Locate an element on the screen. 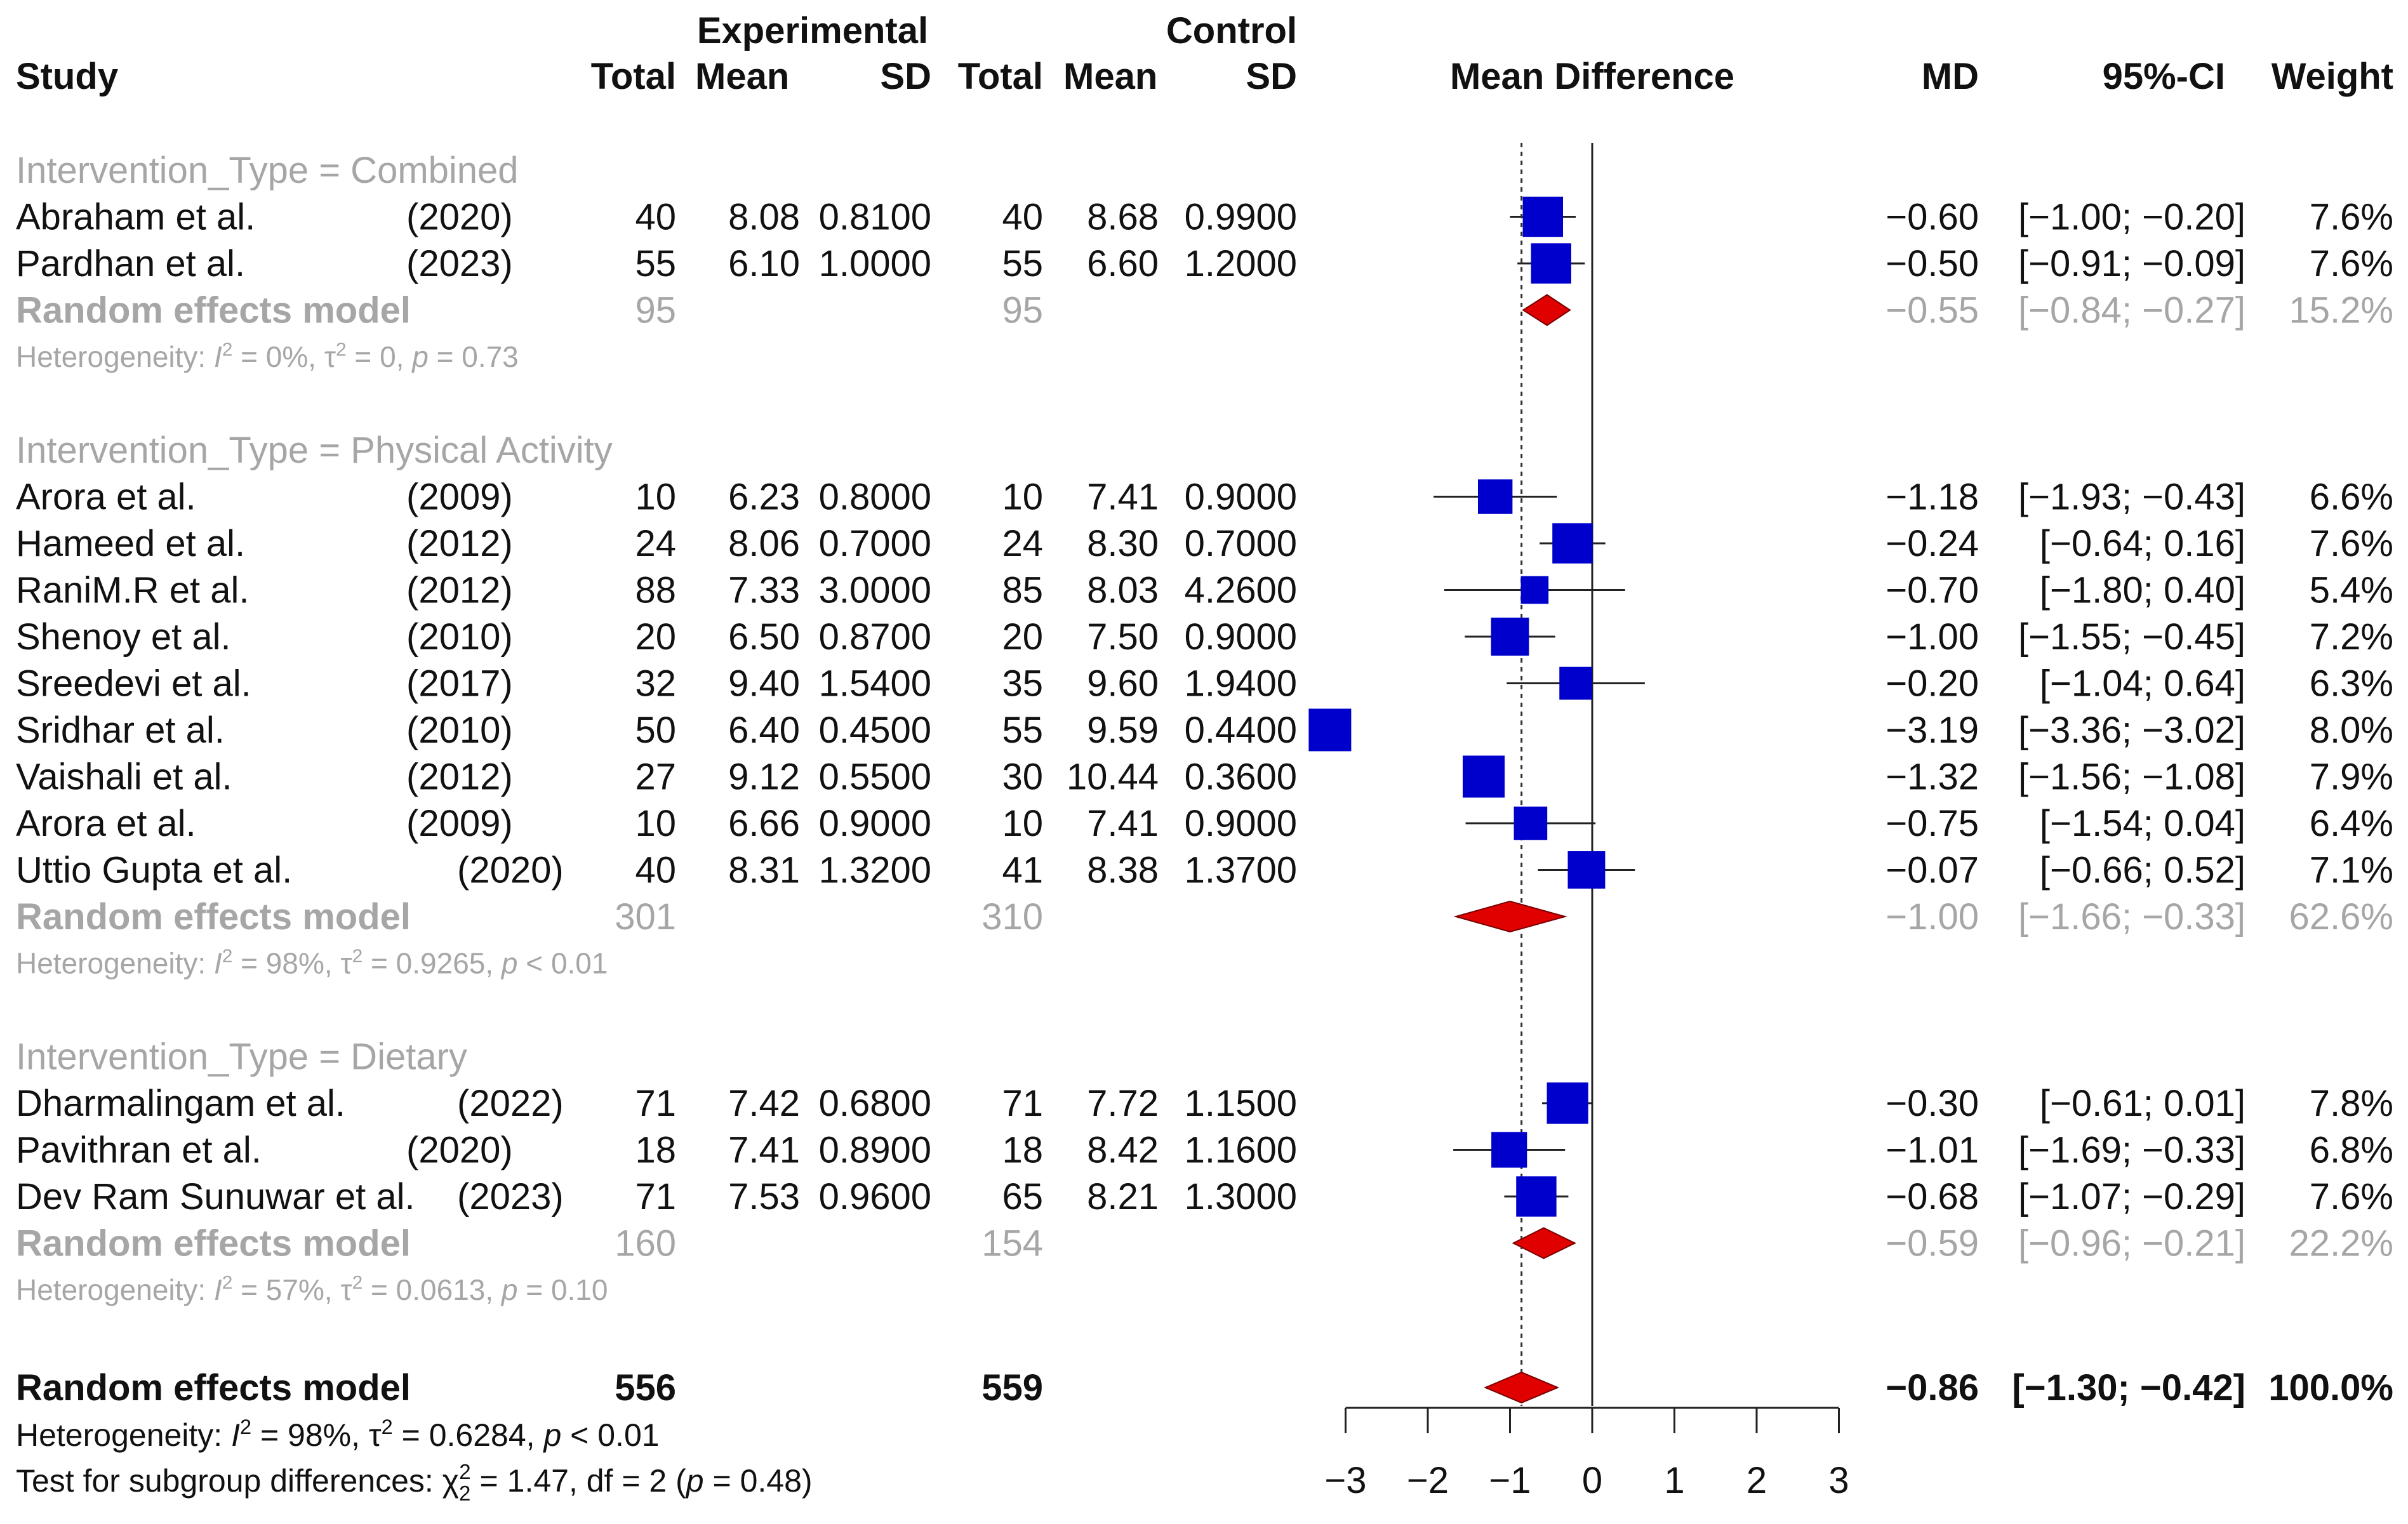 This screenshot has width=2408, height=1524. x-tick-label: 0 is located at coordinates (1592, 1480).